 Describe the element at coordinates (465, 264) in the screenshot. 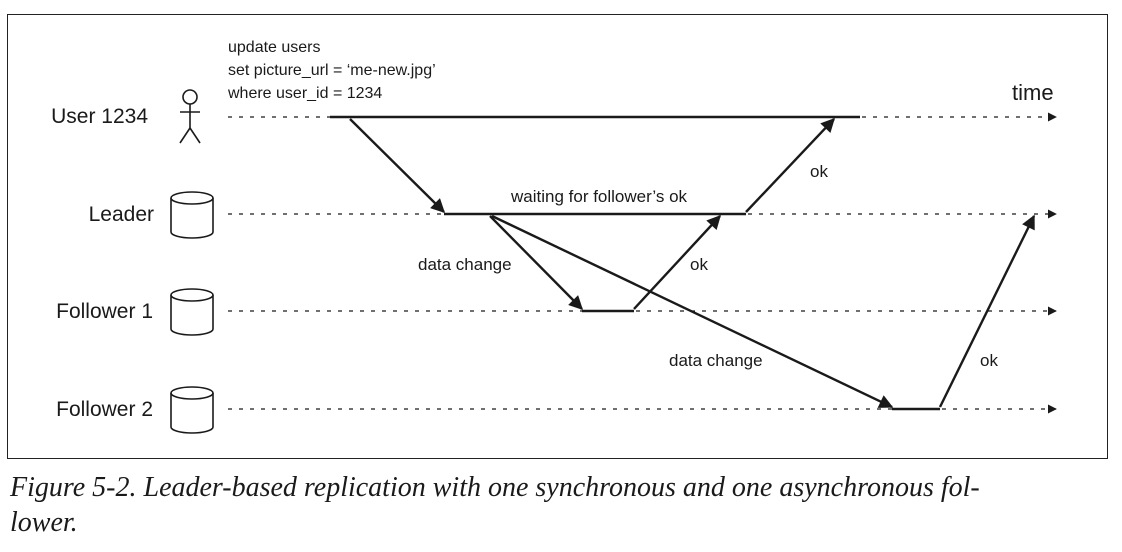

I see `data-change-label-1: data change` at that location.